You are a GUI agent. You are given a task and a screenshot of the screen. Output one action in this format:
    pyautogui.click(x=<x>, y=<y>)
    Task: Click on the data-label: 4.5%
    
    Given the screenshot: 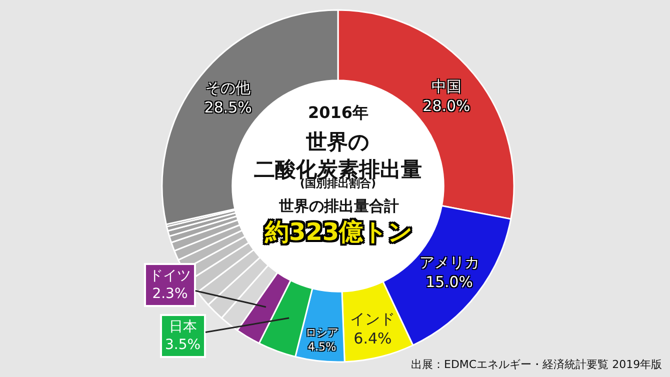 What is the action you would take?
    pyautogui.click(x=322, y=347)
    